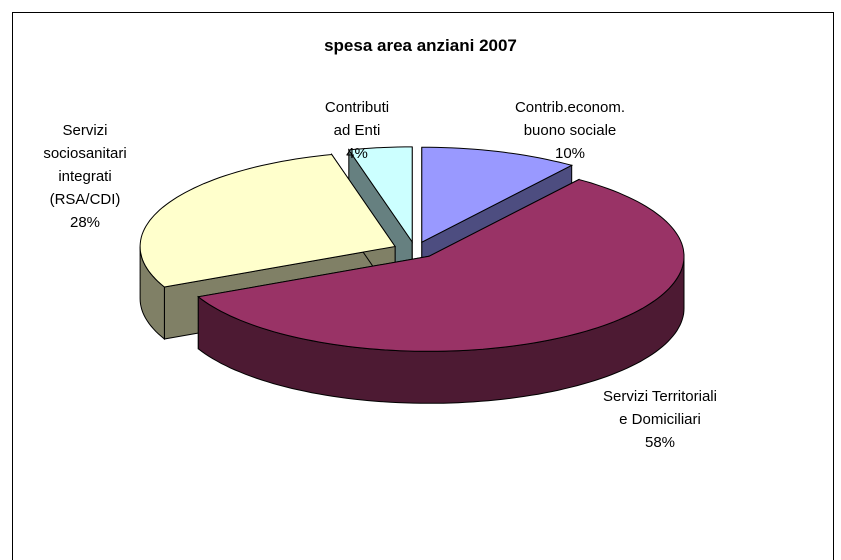 The width and height of the screenshot is (841, 560). What do you see at coordinates (357, 153) in the screenshot?
I see `label-value: 4%` at bounding box center [357, 153].